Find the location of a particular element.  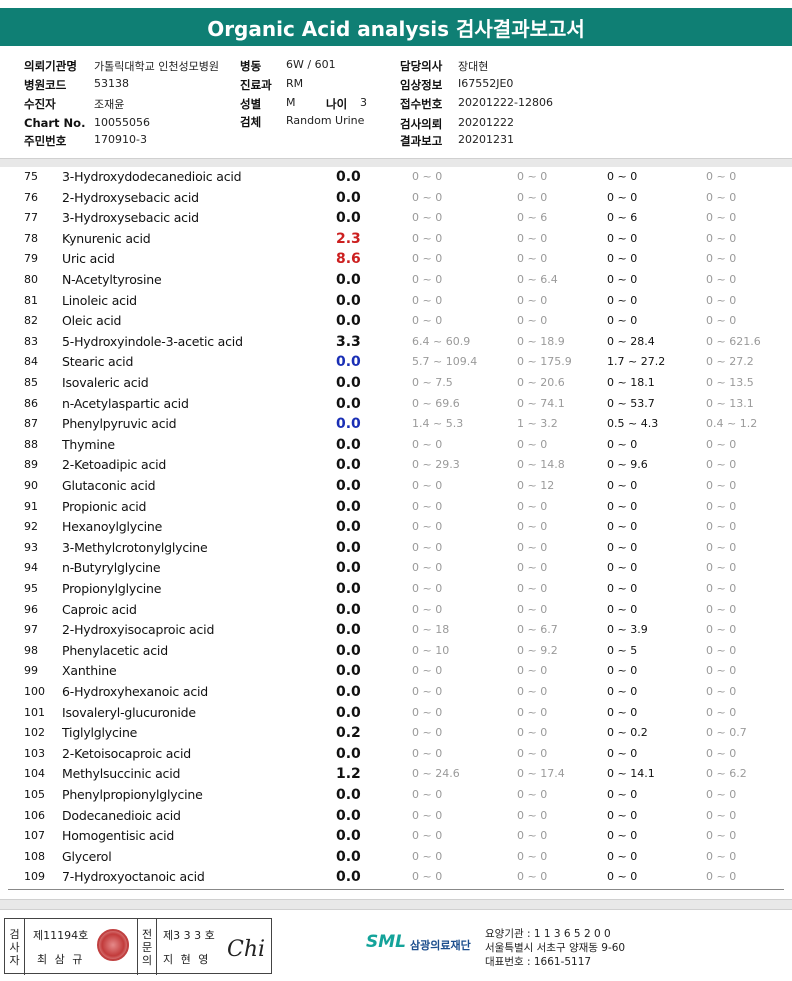

analyte-name: 2-Hydroxysebacic acid is located at coordinates (130, 197).